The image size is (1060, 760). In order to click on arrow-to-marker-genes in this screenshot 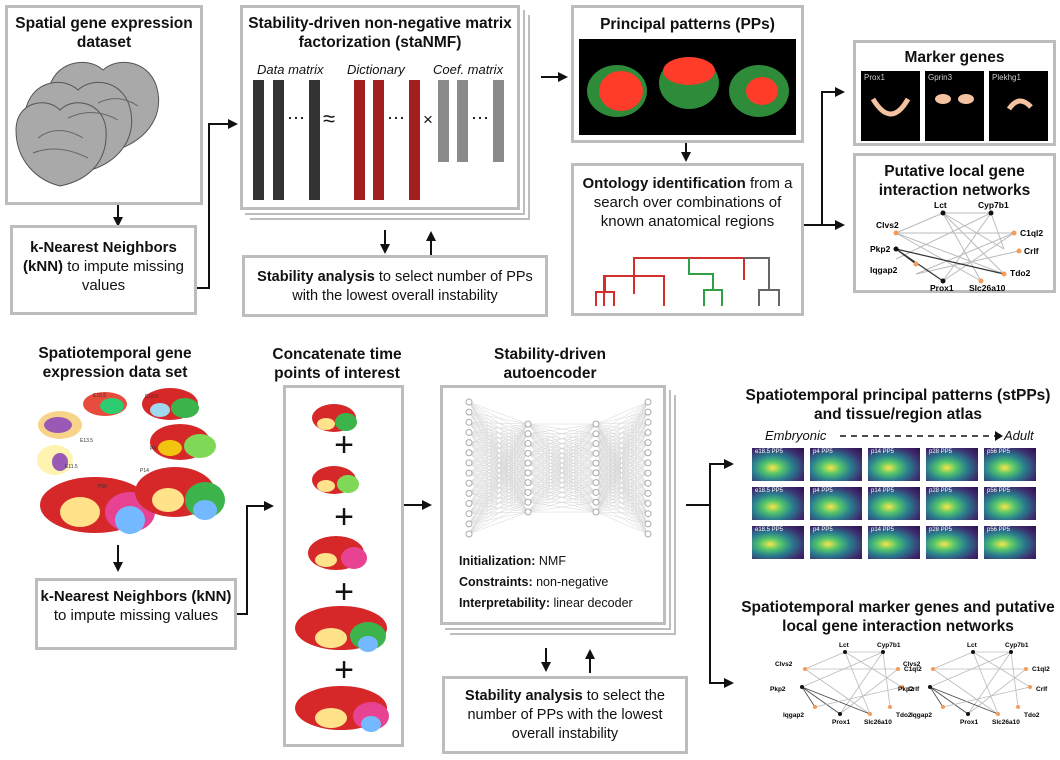, I will do `click(833, 156)`.